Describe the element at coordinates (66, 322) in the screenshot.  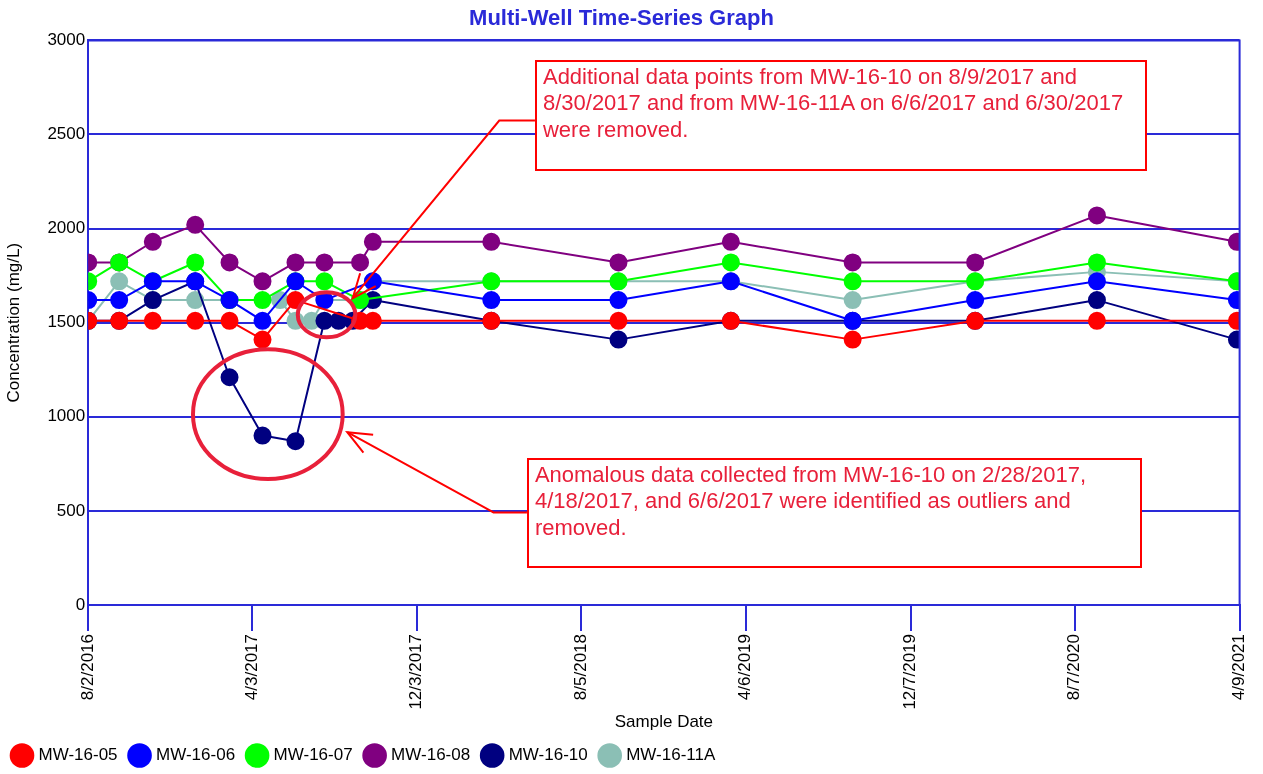
I see `y-tick-label: 1500` at that location.